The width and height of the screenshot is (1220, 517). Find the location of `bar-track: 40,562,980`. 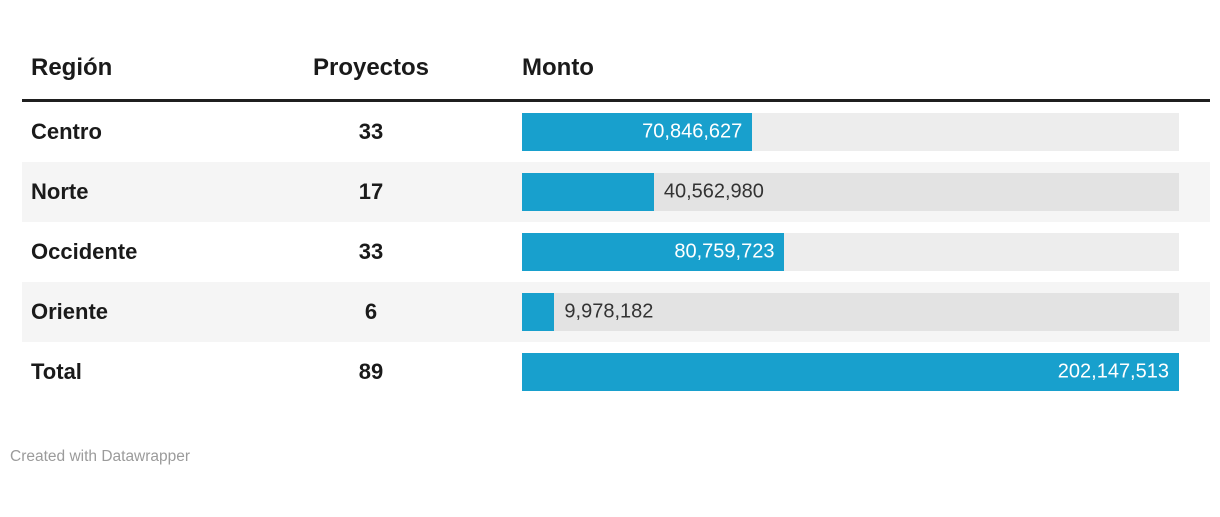

bar-track: 40,562,980 is located at coordinates (850, 192).